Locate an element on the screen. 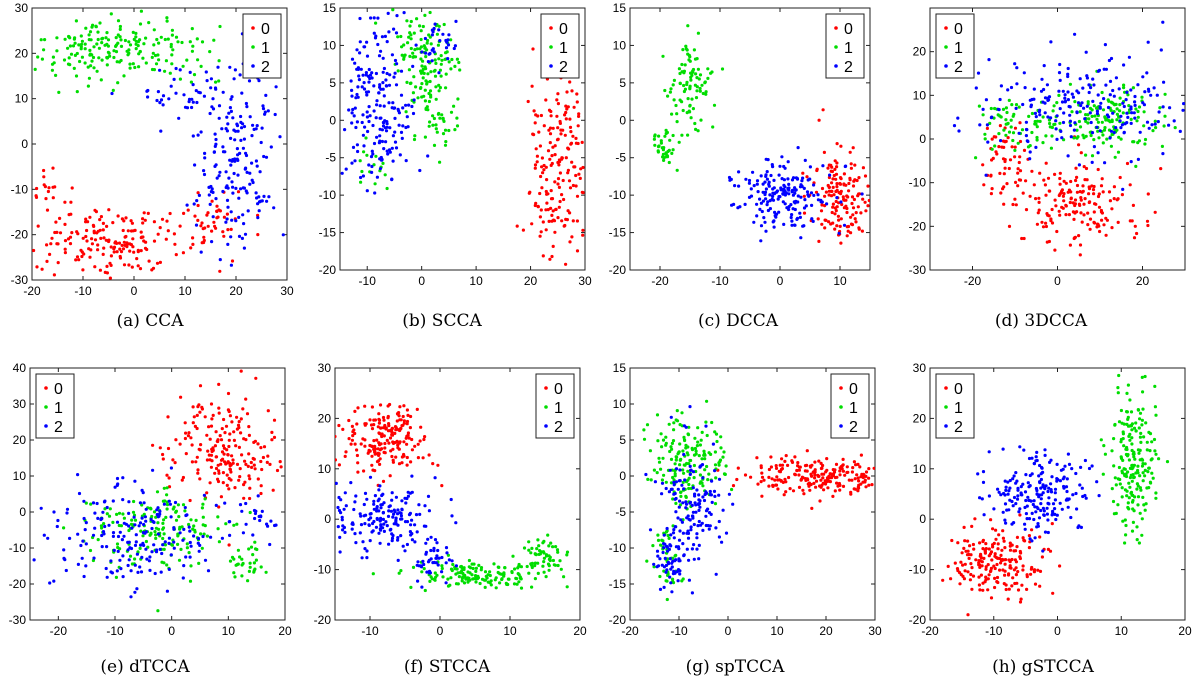 Image resolution: width=1195 pixels, height=686 pixels. y-tick-label: 10 is located at coordinates (20, 476).